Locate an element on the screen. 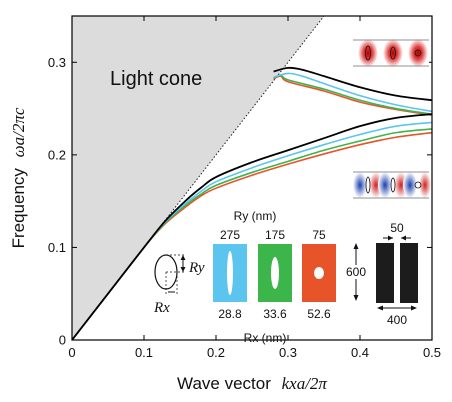  y-axis-title-prefix: Frequency is located at coordinates (18, 208).